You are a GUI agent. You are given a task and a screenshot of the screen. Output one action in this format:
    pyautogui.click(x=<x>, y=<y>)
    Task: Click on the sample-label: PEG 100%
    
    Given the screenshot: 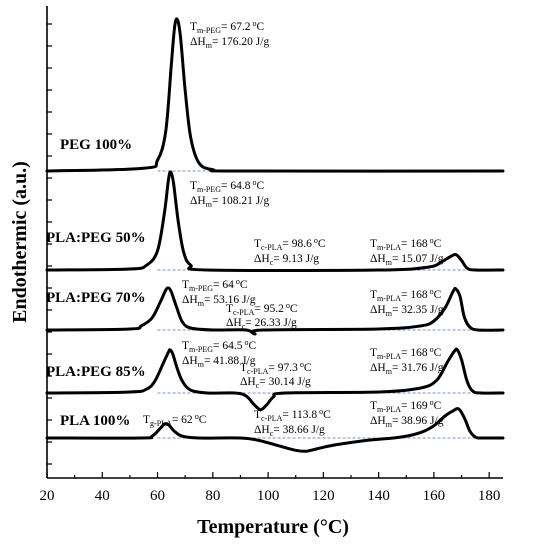 What is the action you would take?
    pyautogui.click(x=96, y=145)
    